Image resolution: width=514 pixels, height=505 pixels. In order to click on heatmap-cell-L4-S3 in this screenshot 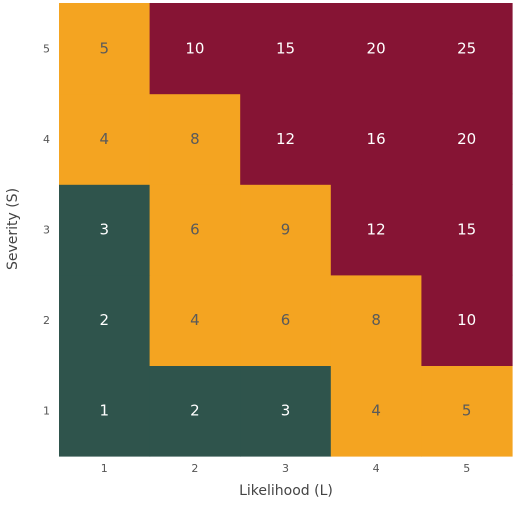, I will do `click(376, 230)`.